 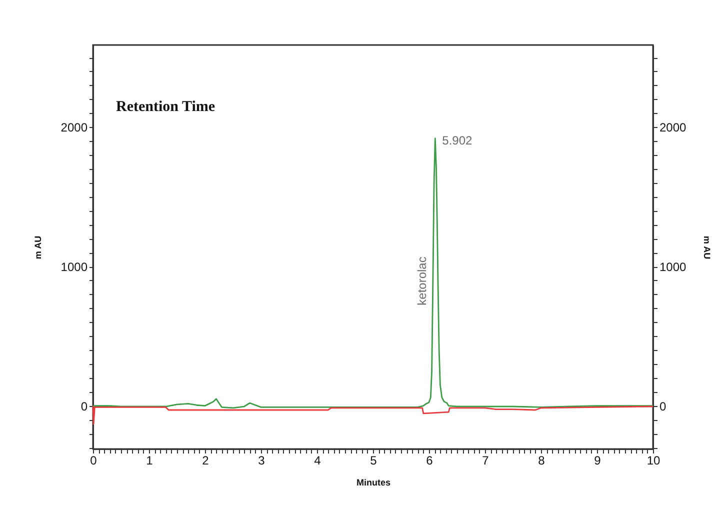 What do you see at coordinates (166, 107) in the screenshot?
I see `text: Retention Time` at bounding box center [166, 107].